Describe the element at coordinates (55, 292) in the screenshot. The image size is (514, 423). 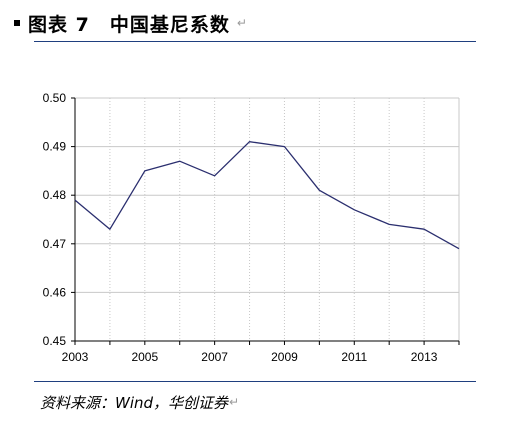
I see `y-tick-label: 0.46` at that location.